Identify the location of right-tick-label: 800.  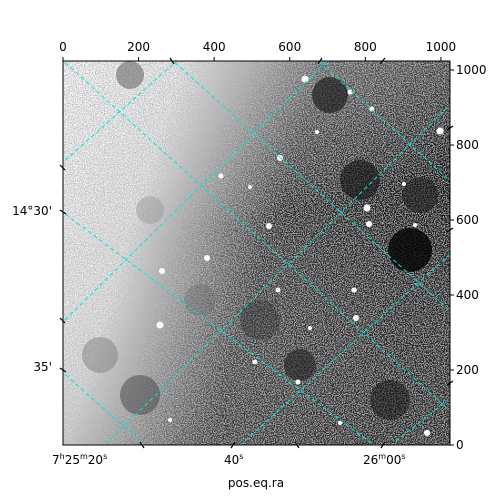
(467, 145).